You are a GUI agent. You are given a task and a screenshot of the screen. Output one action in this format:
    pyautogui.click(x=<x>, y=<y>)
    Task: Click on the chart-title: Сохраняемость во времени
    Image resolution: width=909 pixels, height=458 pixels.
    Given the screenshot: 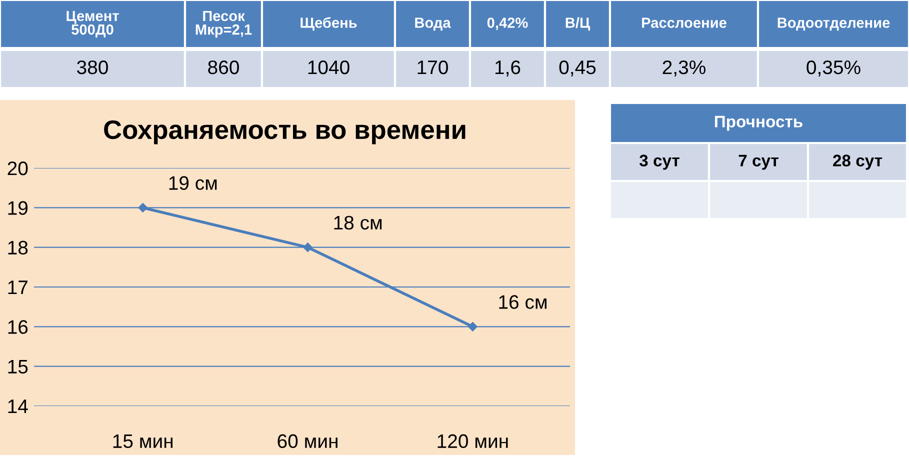 What is the action you would take?
    pyautogui.click(x=285, y=132)
    